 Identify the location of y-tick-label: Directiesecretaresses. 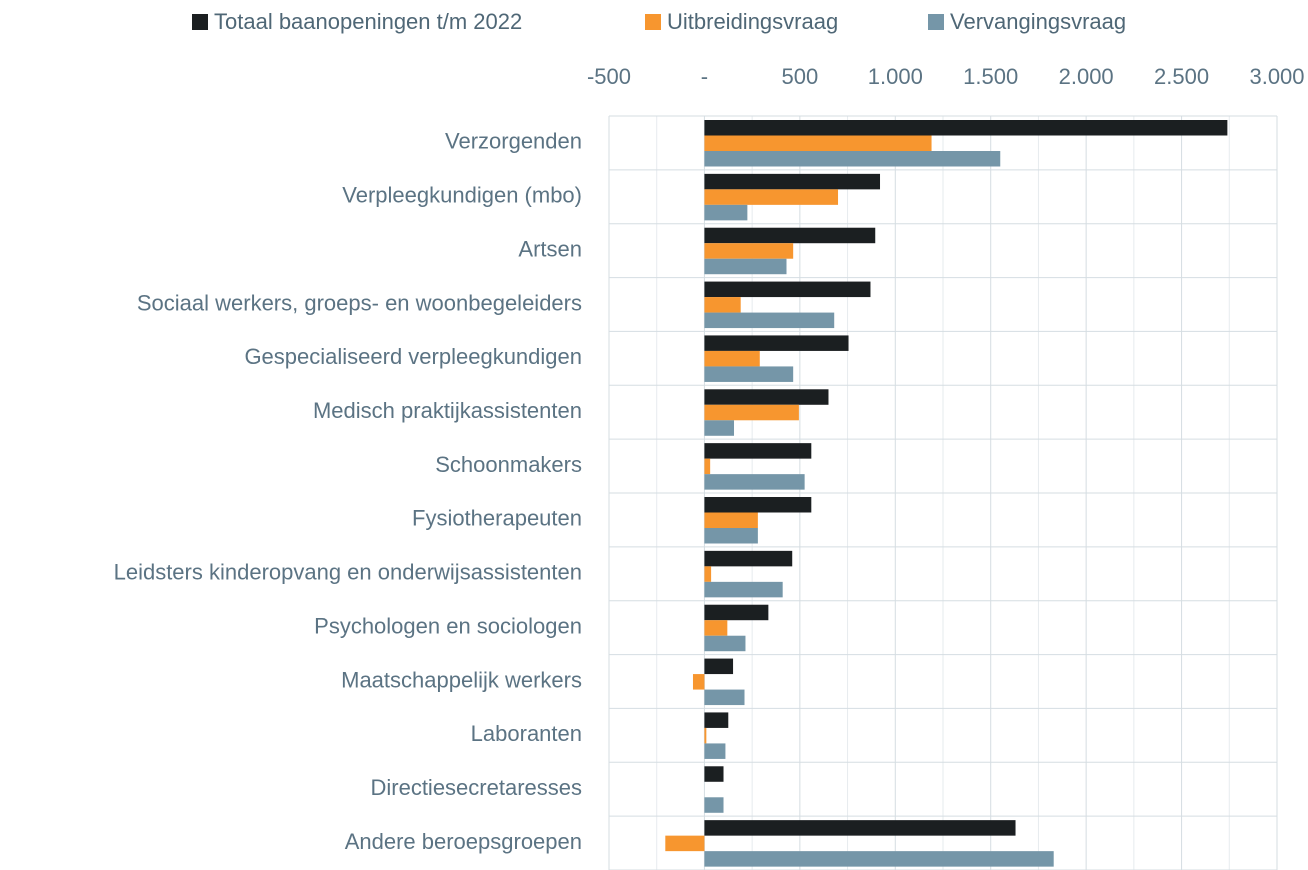
(476, 787).